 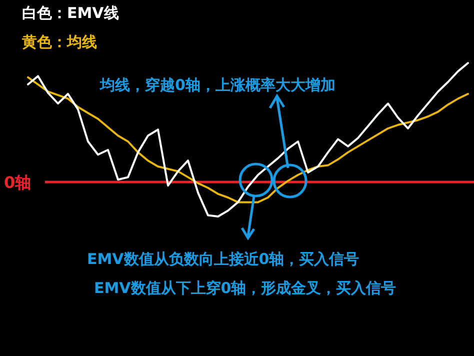 I want to click on annotation: 均线，穿越0轴，上涨概率大大增加, so click(x=217, y=85).